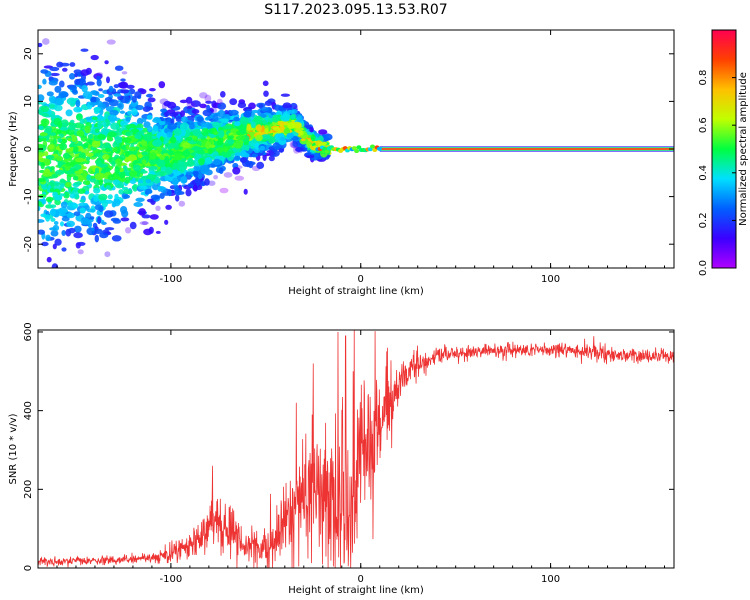 This screenshot has height=600, width=750. What do you see at coordinates (28, 489) in the screenshot?
I see `snr-y-tick-label: 200` at bounding box center [28, 489].